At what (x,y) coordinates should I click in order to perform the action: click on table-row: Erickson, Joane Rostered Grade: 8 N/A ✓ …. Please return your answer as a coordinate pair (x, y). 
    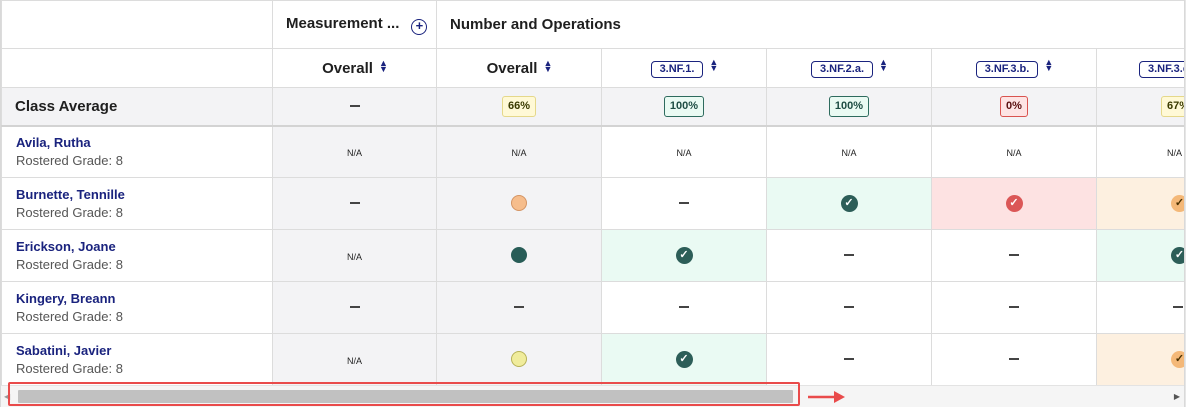
    Looking at the image, I should click on (592, 255).